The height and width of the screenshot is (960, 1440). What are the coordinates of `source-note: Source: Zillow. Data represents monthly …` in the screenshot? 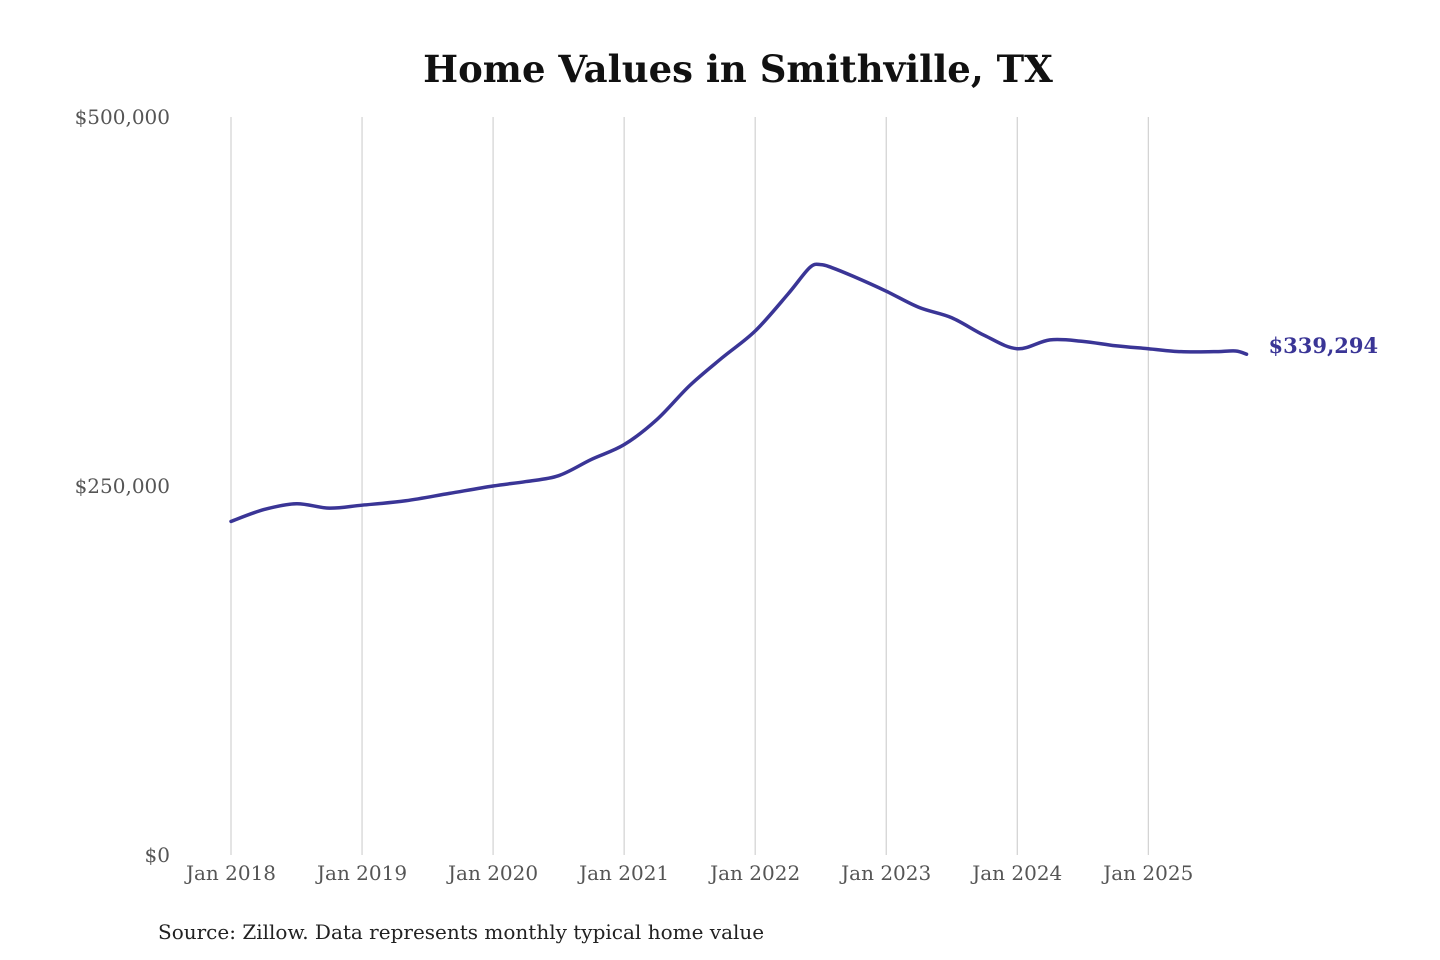 It's located at (461, 932).